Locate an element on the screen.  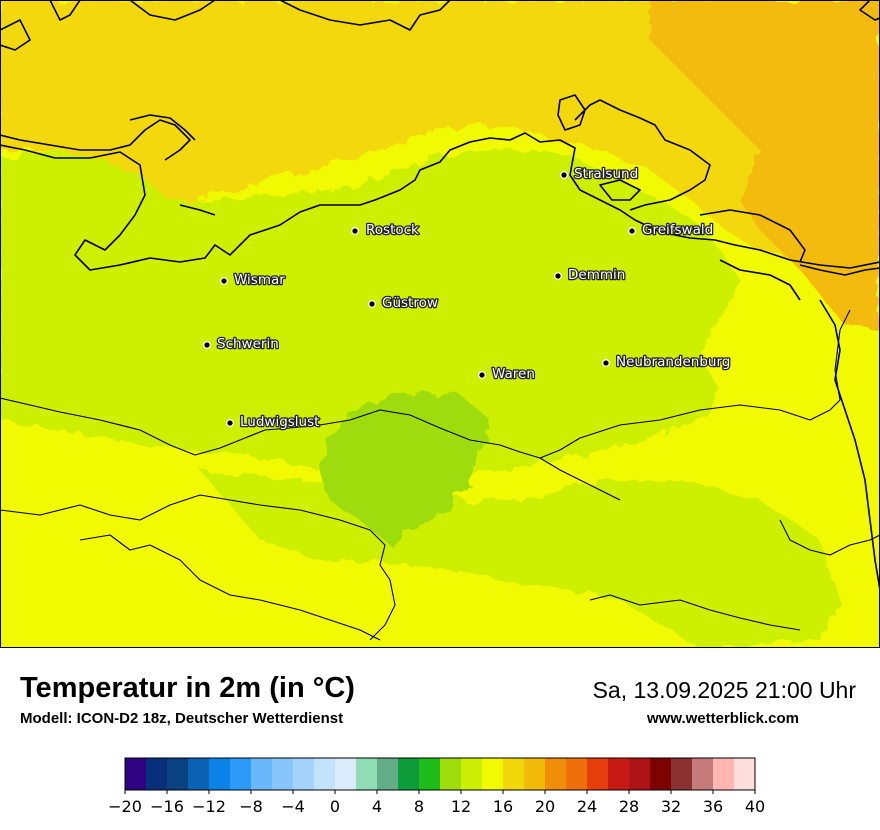
city-label-rostock: Rostock is located at coordinates (392, 230).